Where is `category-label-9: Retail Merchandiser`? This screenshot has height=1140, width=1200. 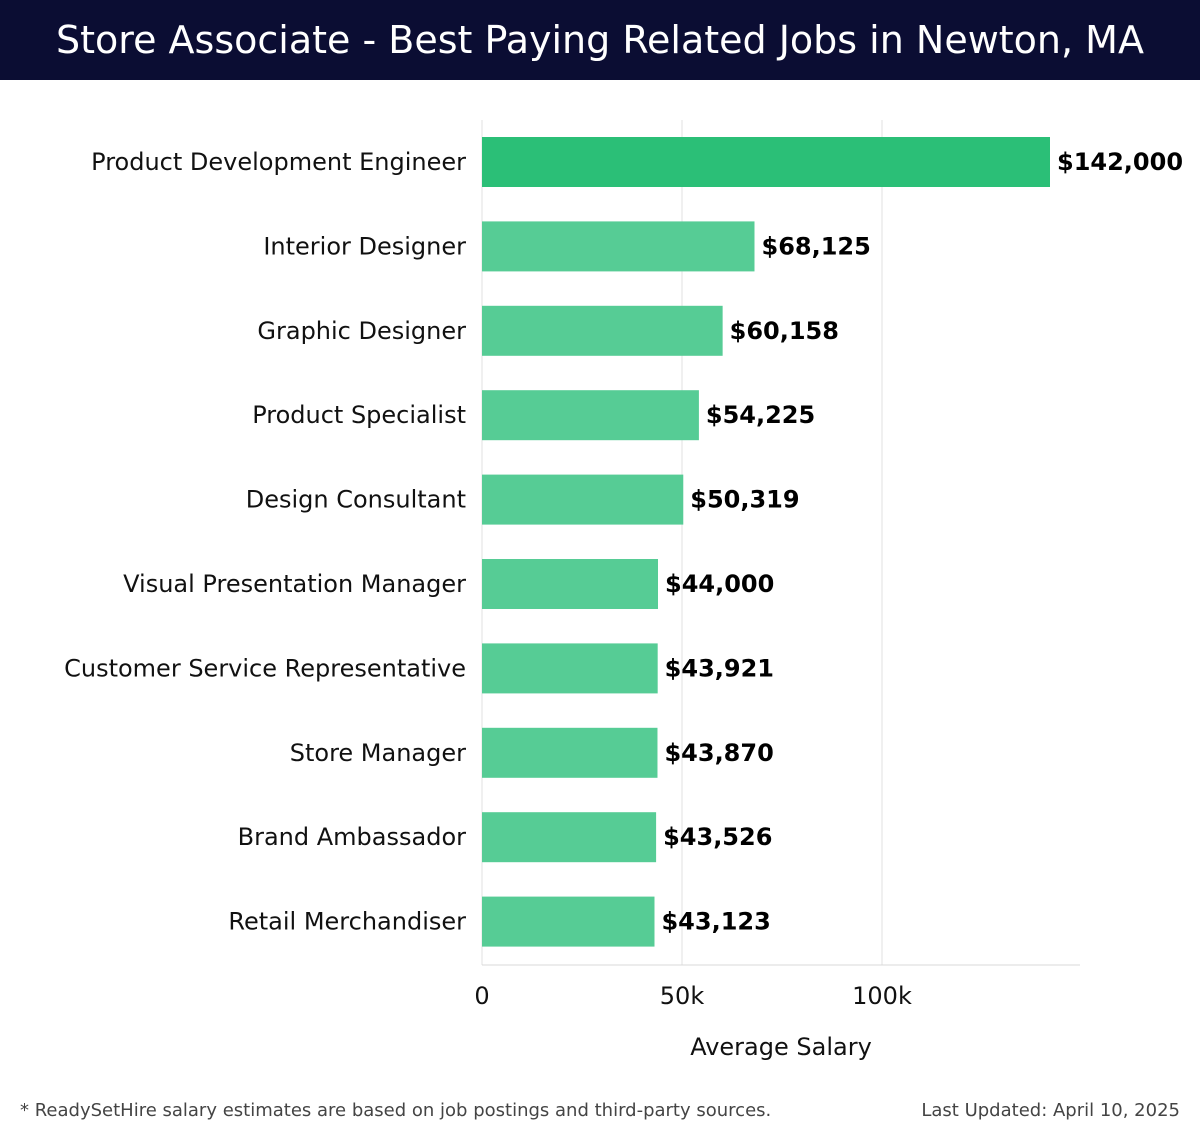
category-label-9: Retail Merchandiser is located at coordinates (347, 922).